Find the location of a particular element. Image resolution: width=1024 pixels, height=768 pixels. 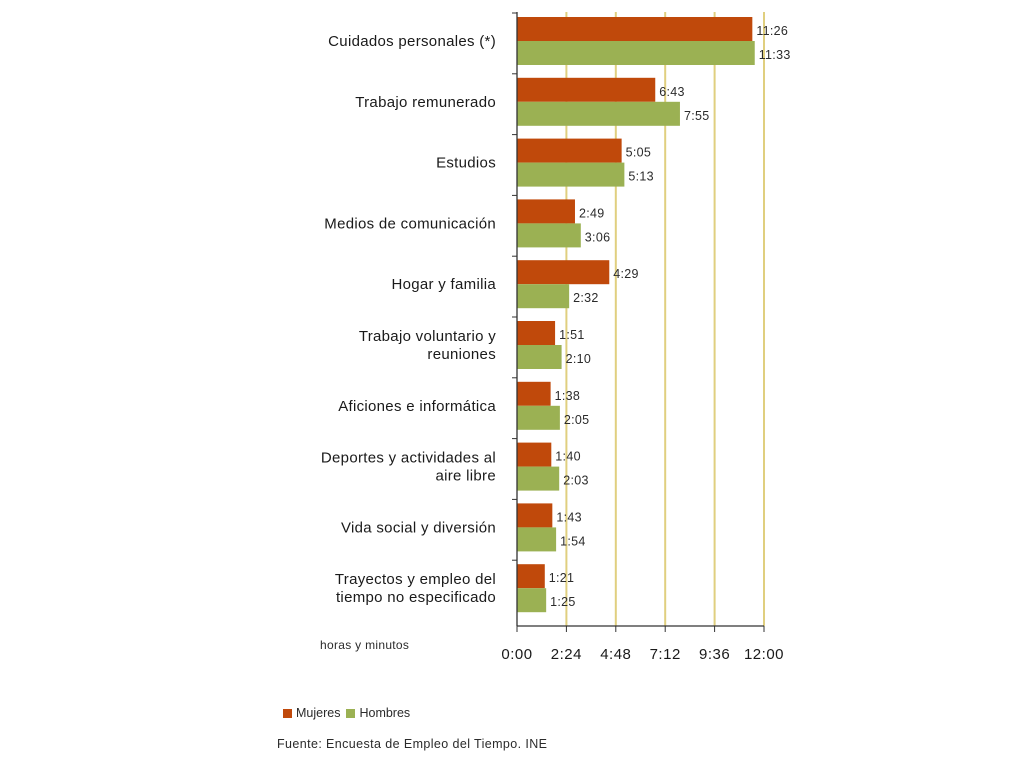

x-tick-label: 0:00 is located at coordinates (516, 654).